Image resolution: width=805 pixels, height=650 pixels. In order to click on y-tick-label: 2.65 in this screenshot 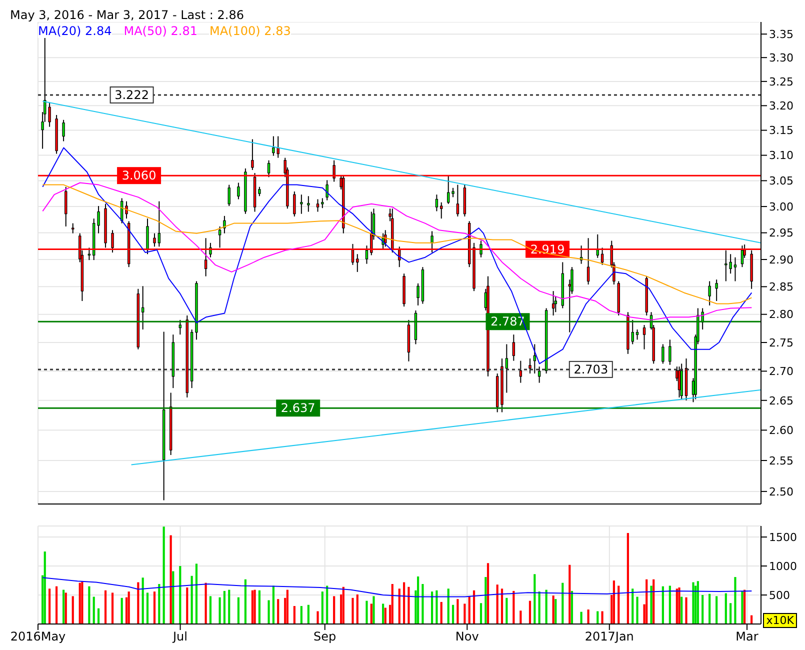, I will do `click(781, 401)`.